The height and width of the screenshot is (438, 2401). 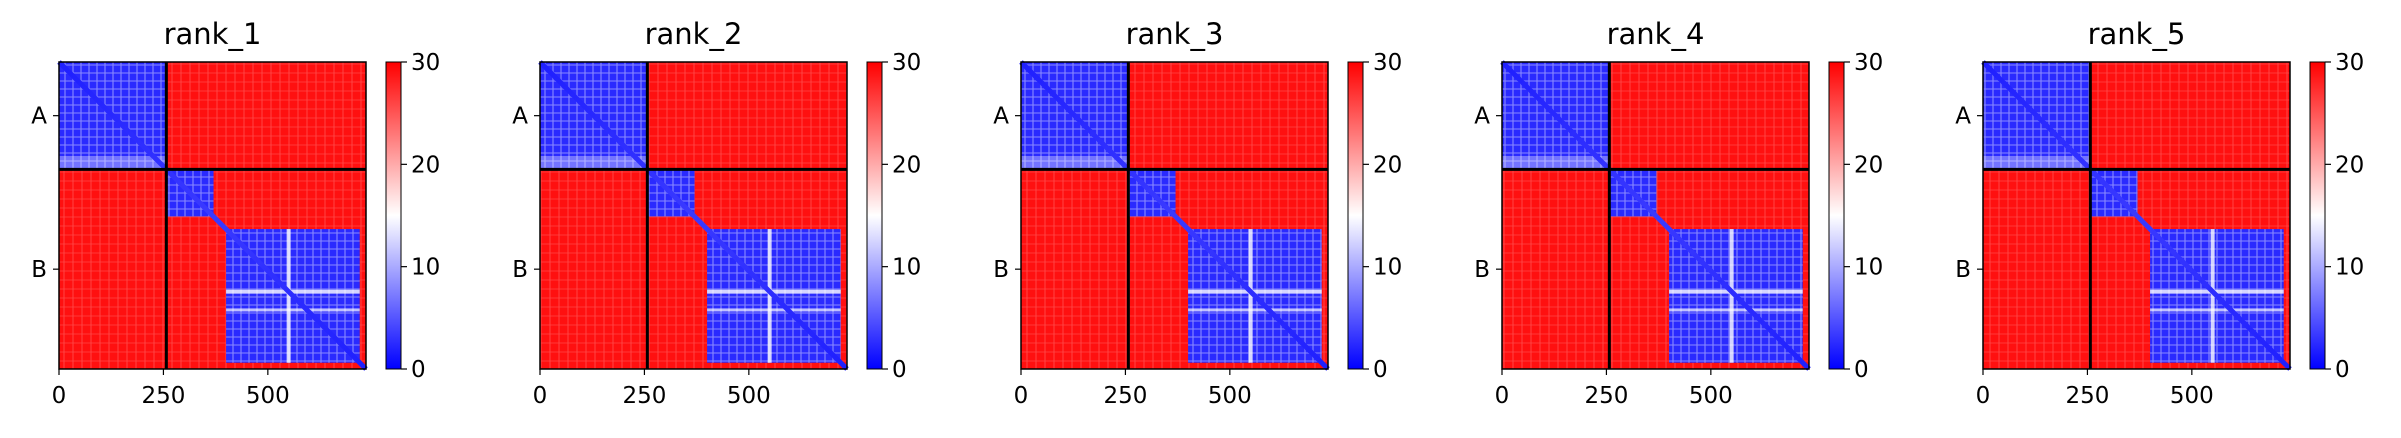 What do you see at coordinates (1175, 34) in the screenshot?
I see `panel-title: rank_3` at bounding box center [1175, 34].